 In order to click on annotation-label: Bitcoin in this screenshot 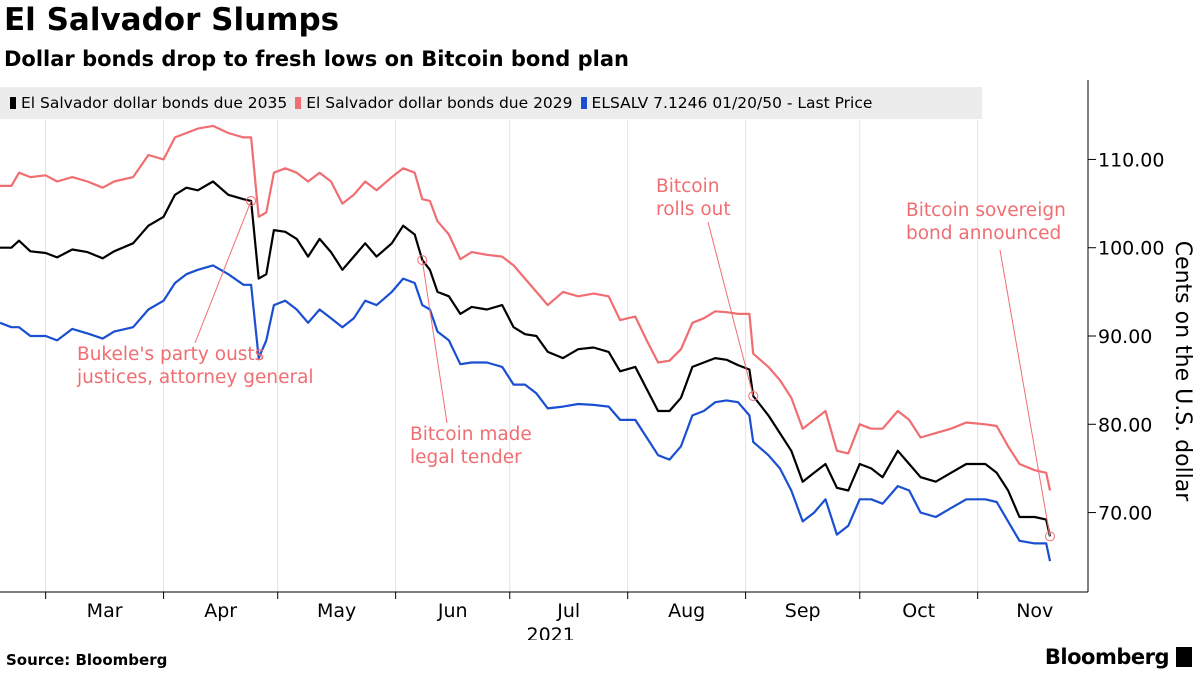, I will do `click(687, 186)`.